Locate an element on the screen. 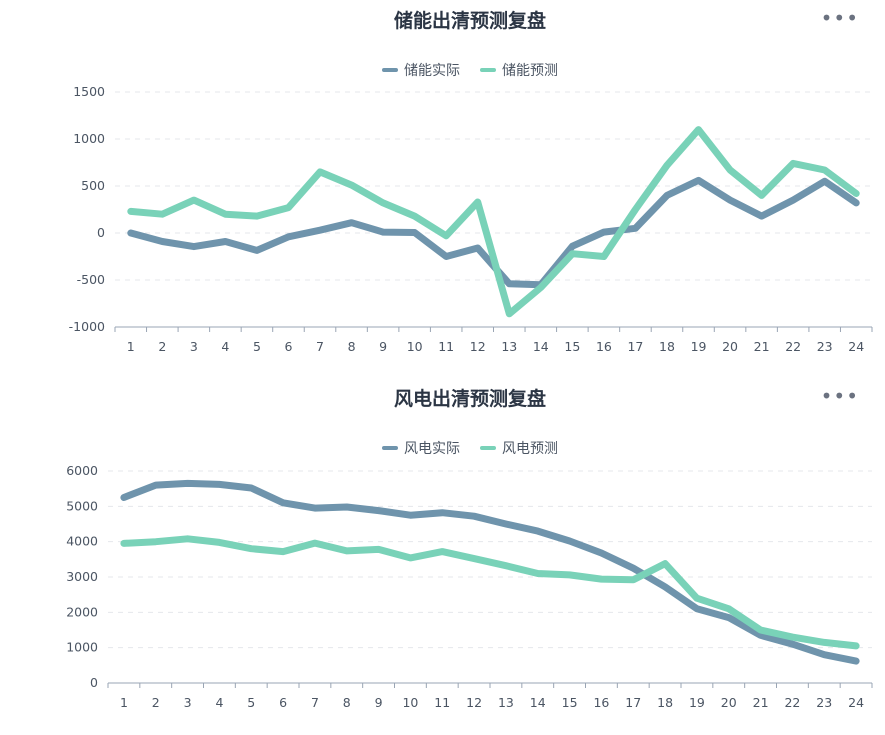 The width and height of the screenshot is (885, 735). legend-item-series-1: 储能实际 is located at coordinates (421, 70).